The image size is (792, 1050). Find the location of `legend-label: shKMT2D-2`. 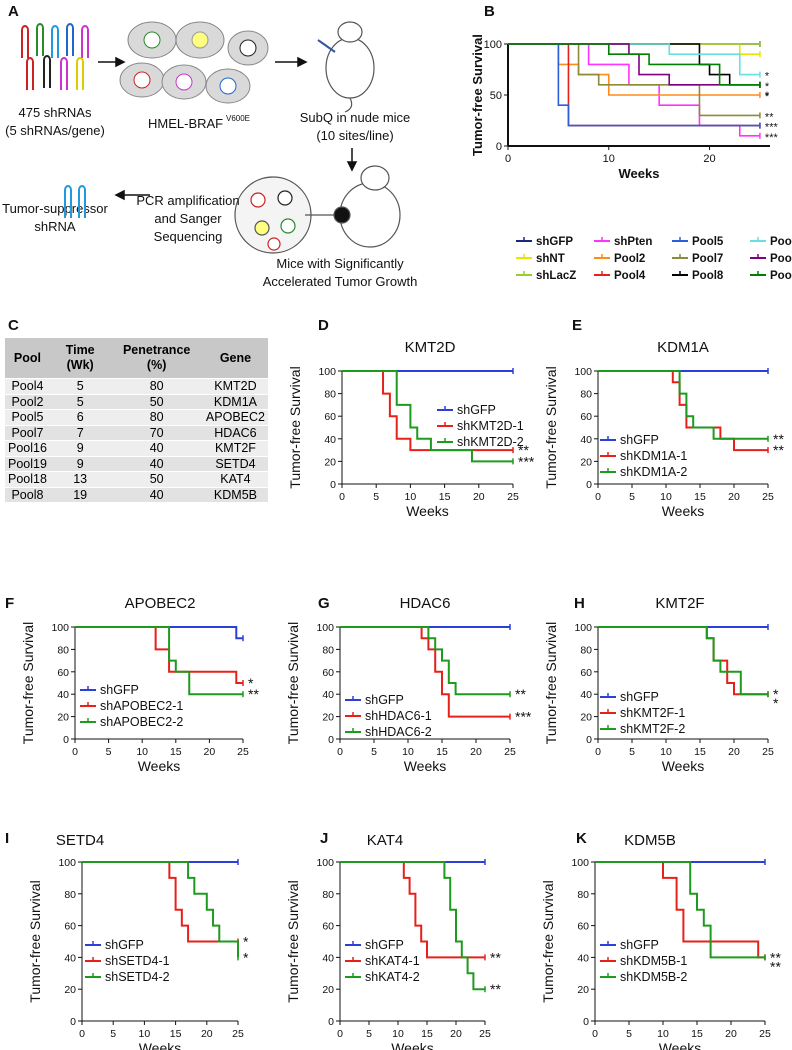

legend-label: shKMT2D-2 is located at coordinates (490, 442).